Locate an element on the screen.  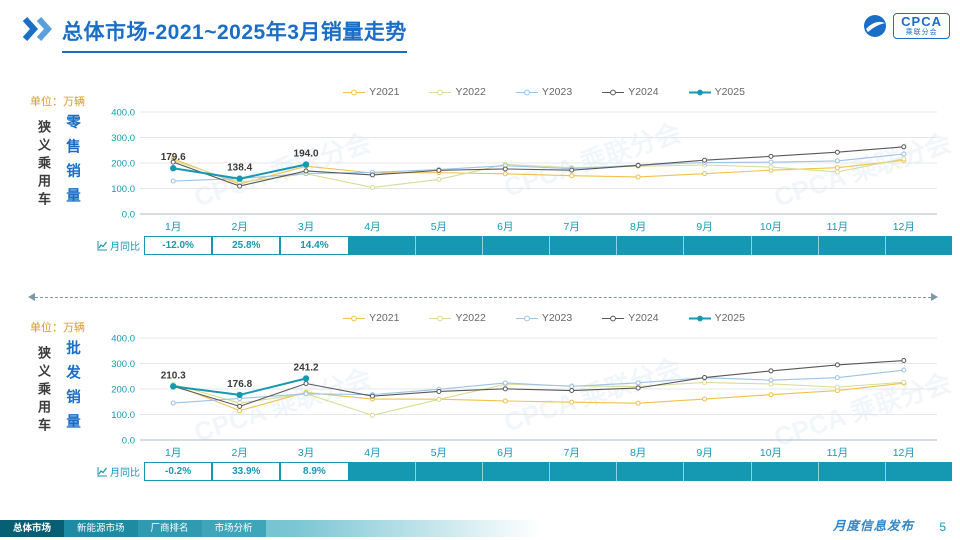
yoy-label: 月同比 is located at coordinates (120, 471).